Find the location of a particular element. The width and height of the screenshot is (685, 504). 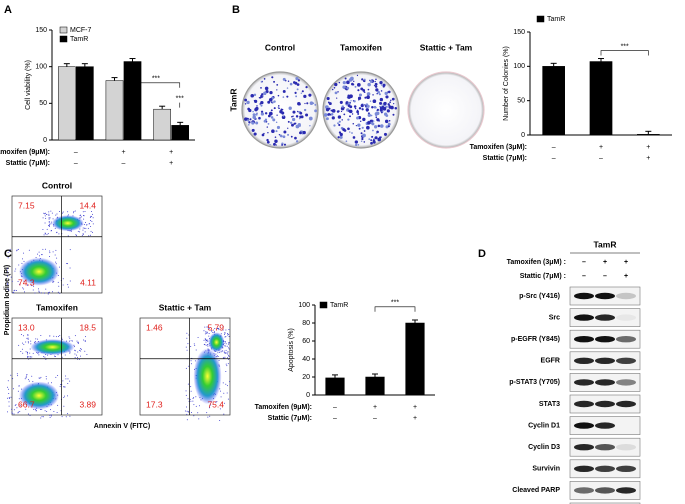

flow-plot is located at coordinates (54, 245).